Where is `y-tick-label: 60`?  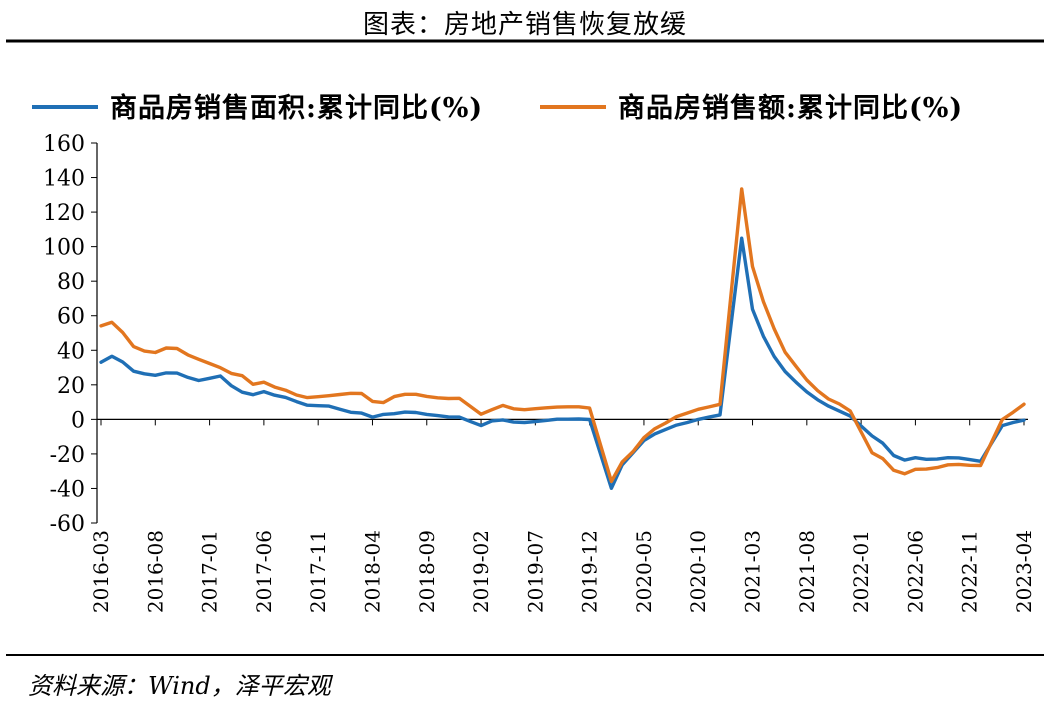 y-tick-label: 60 is located at coordinates (71, 317).